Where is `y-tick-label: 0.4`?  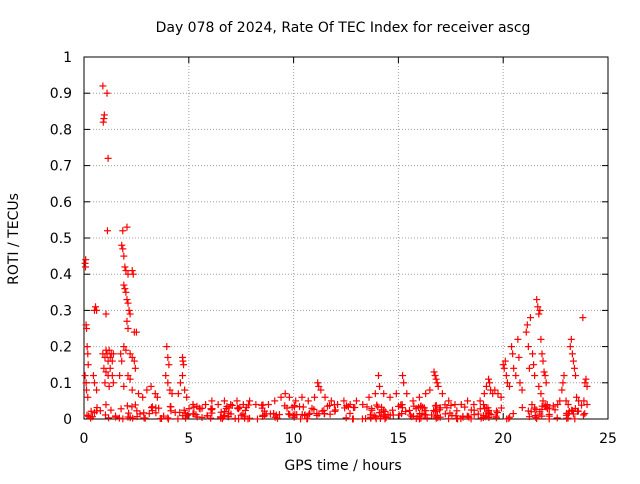 y-tick-label: 0.4 is located at coordinates (61, 275).